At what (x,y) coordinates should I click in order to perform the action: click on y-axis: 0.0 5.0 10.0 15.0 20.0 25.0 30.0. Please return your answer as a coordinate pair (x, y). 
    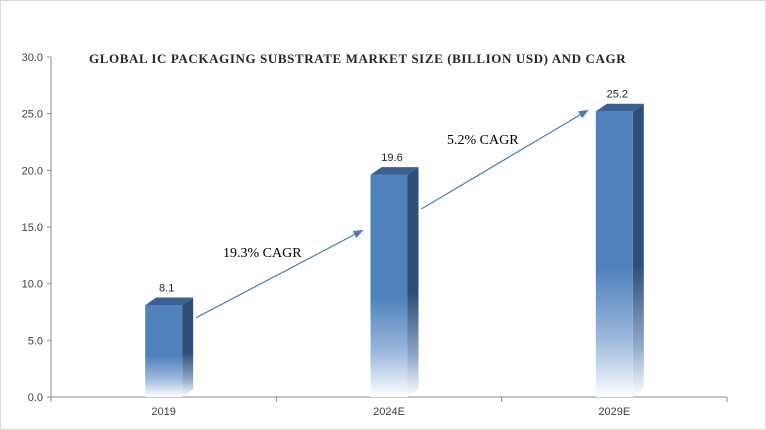
    Looking at the image, I should click on (37, 228).